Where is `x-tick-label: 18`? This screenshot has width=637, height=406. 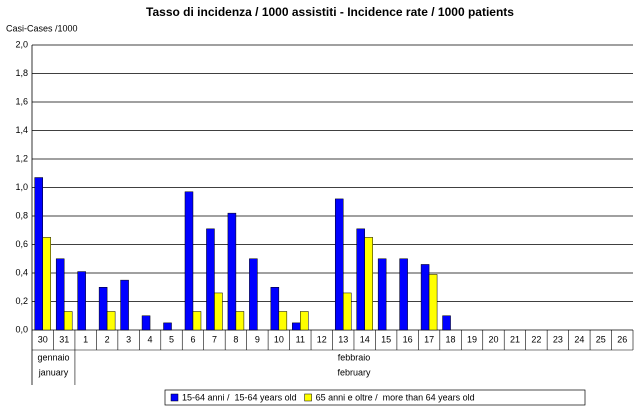
x-tick-label: 18 is located at coordinates (451, 339).